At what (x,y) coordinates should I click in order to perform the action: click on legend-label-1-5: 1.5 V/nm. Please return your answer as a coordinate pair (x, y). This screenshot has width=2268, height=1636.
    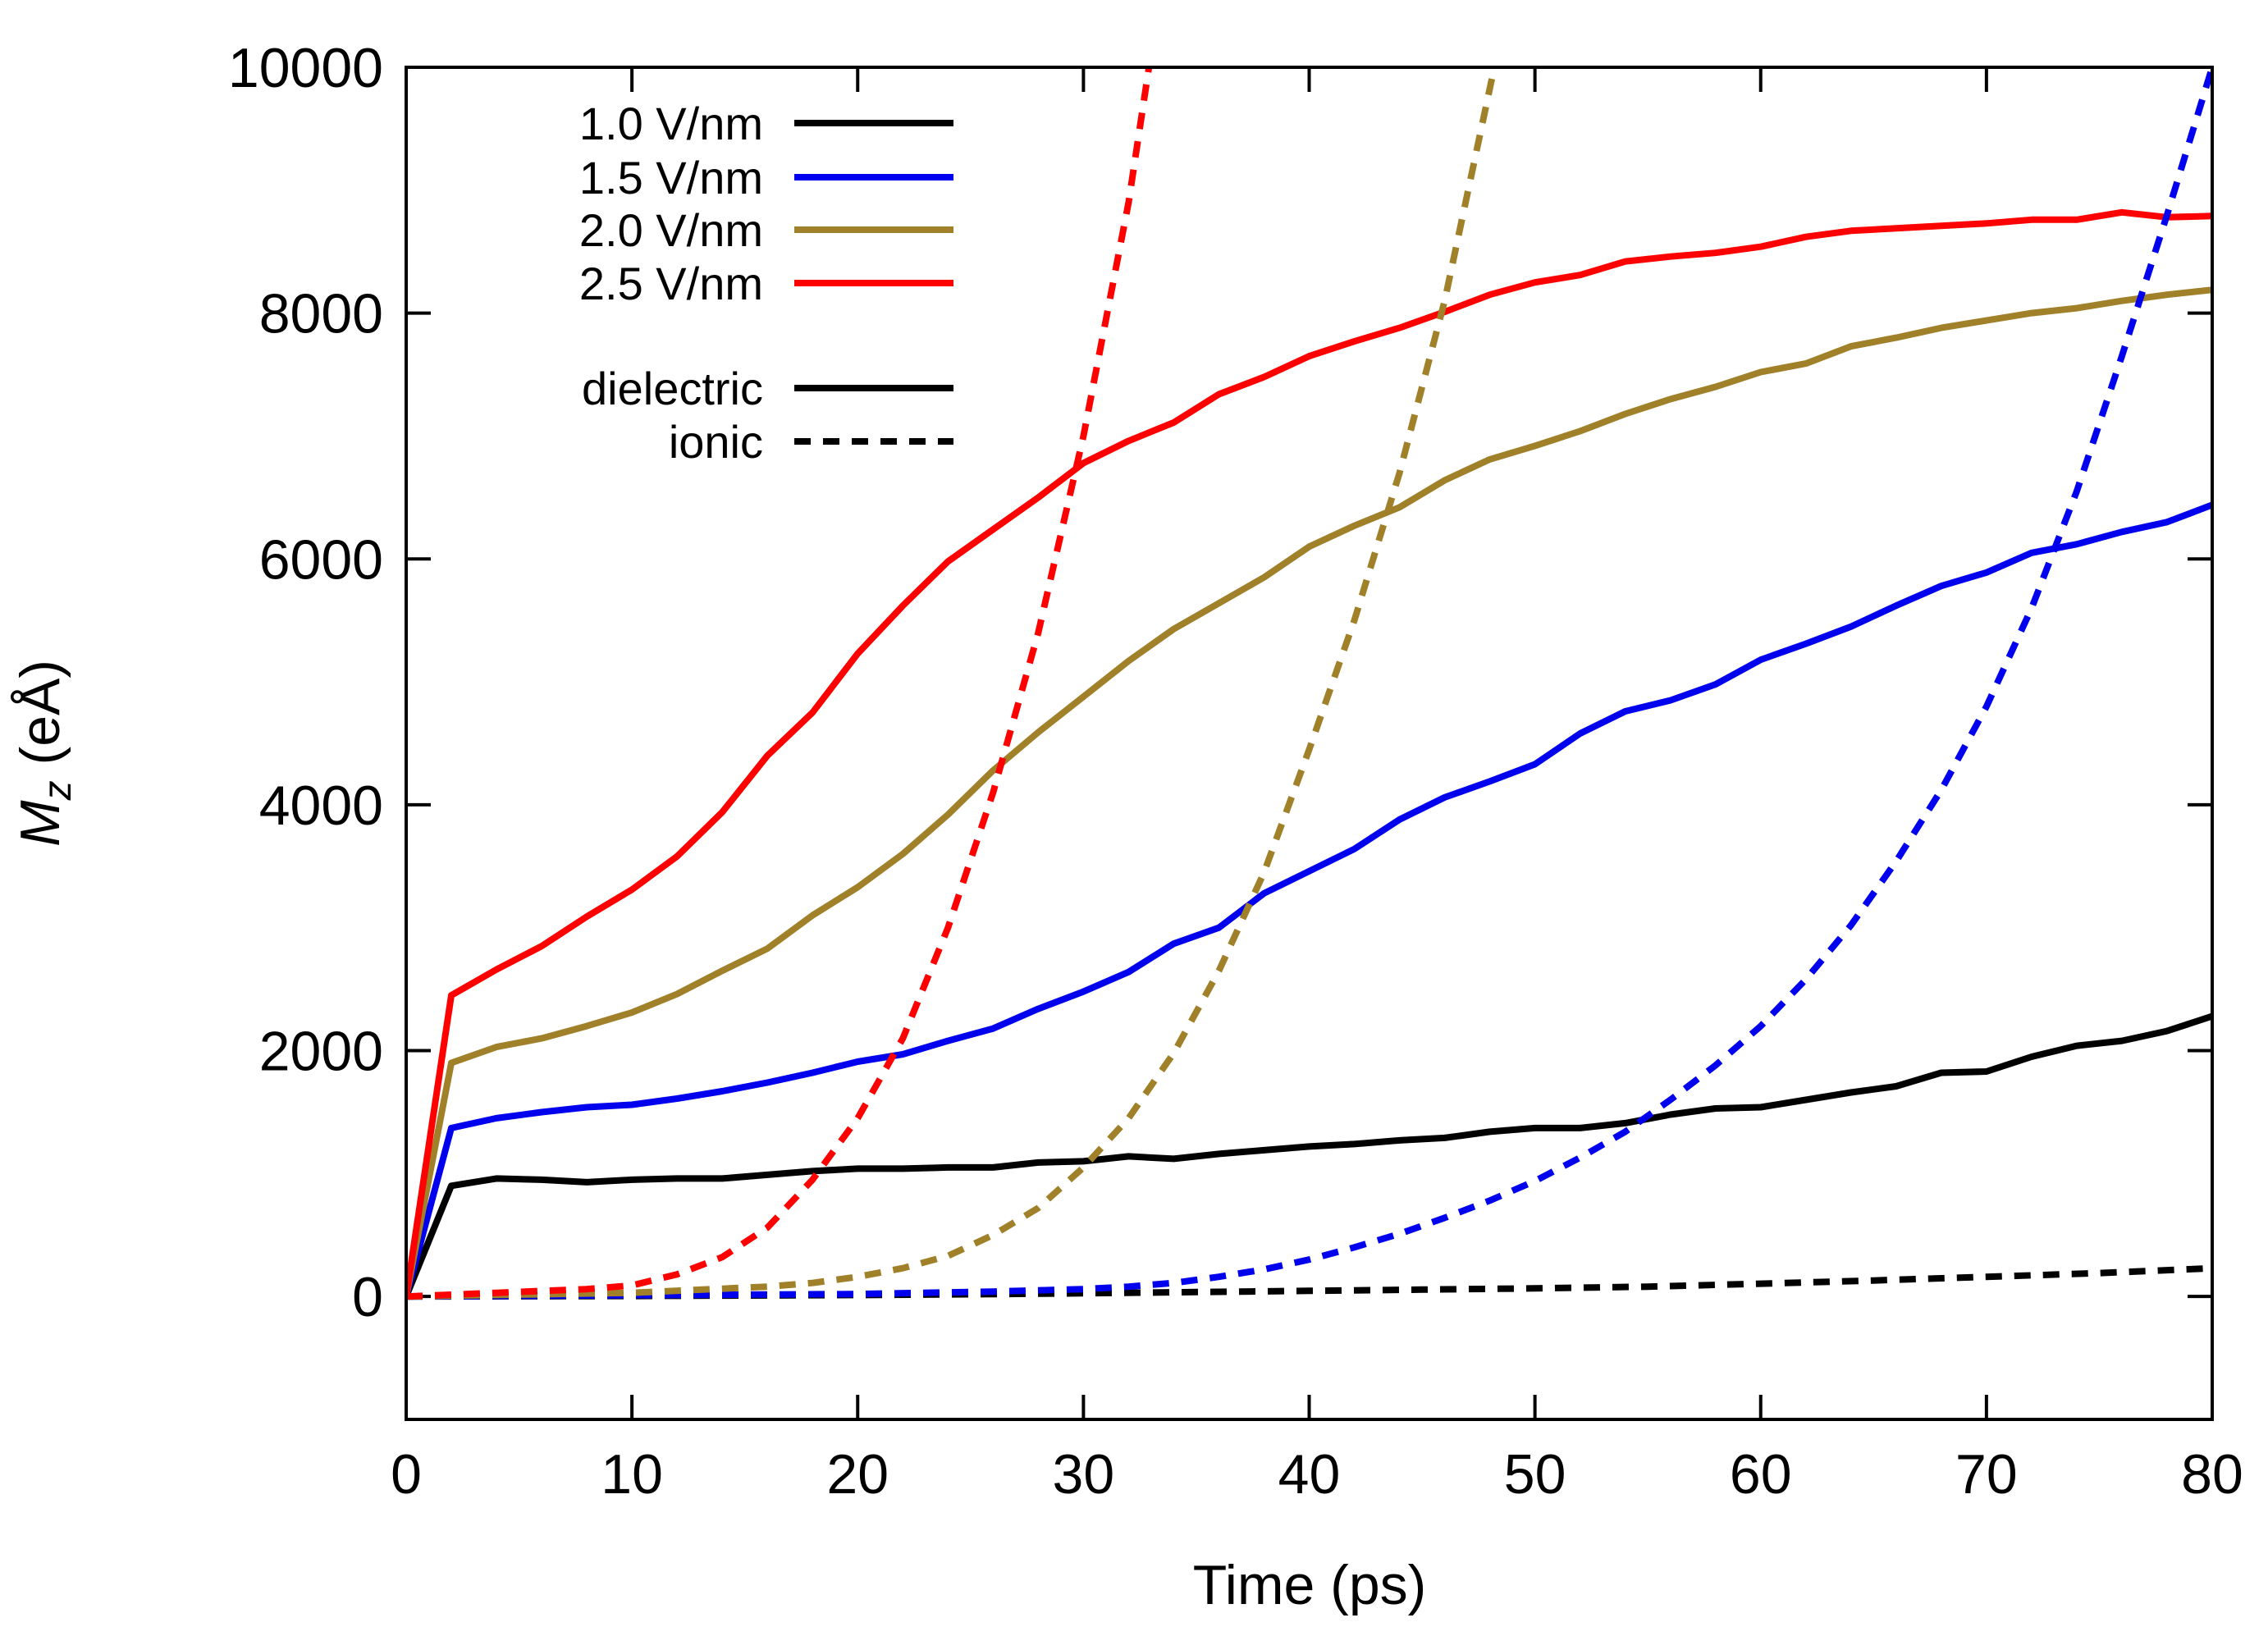
    Looking at the image, I should click on (671, 177).